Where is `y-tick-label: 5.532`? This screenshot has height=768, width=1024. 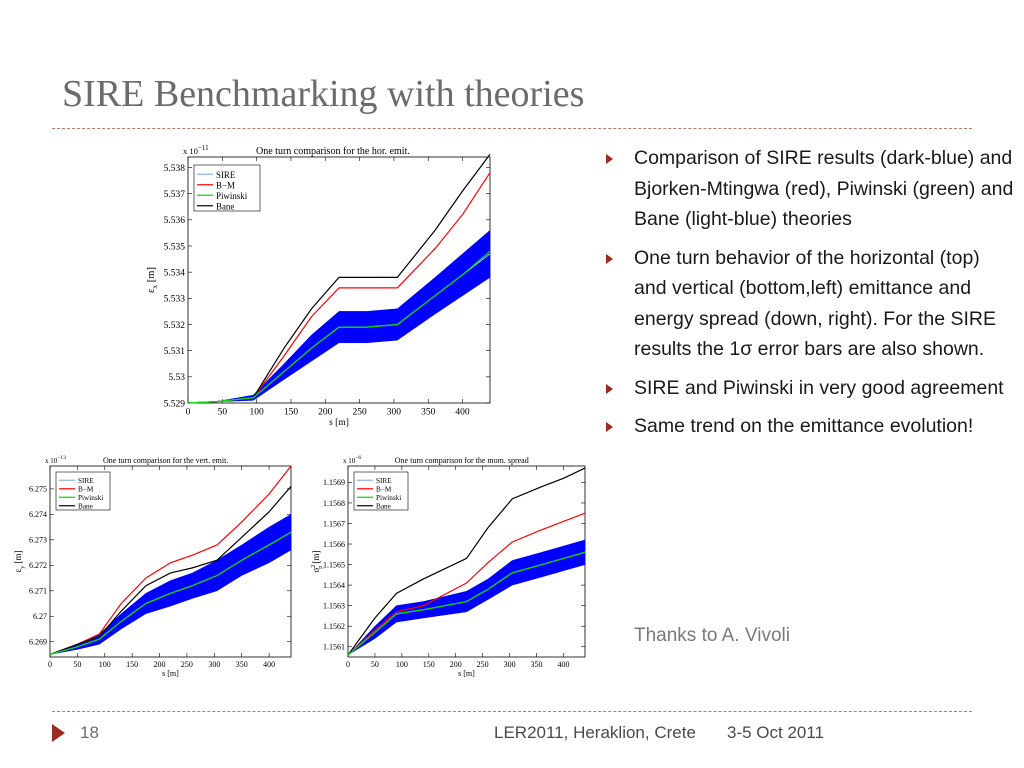
y-tick-label: 5.532 is located at coordinates (175, 326).